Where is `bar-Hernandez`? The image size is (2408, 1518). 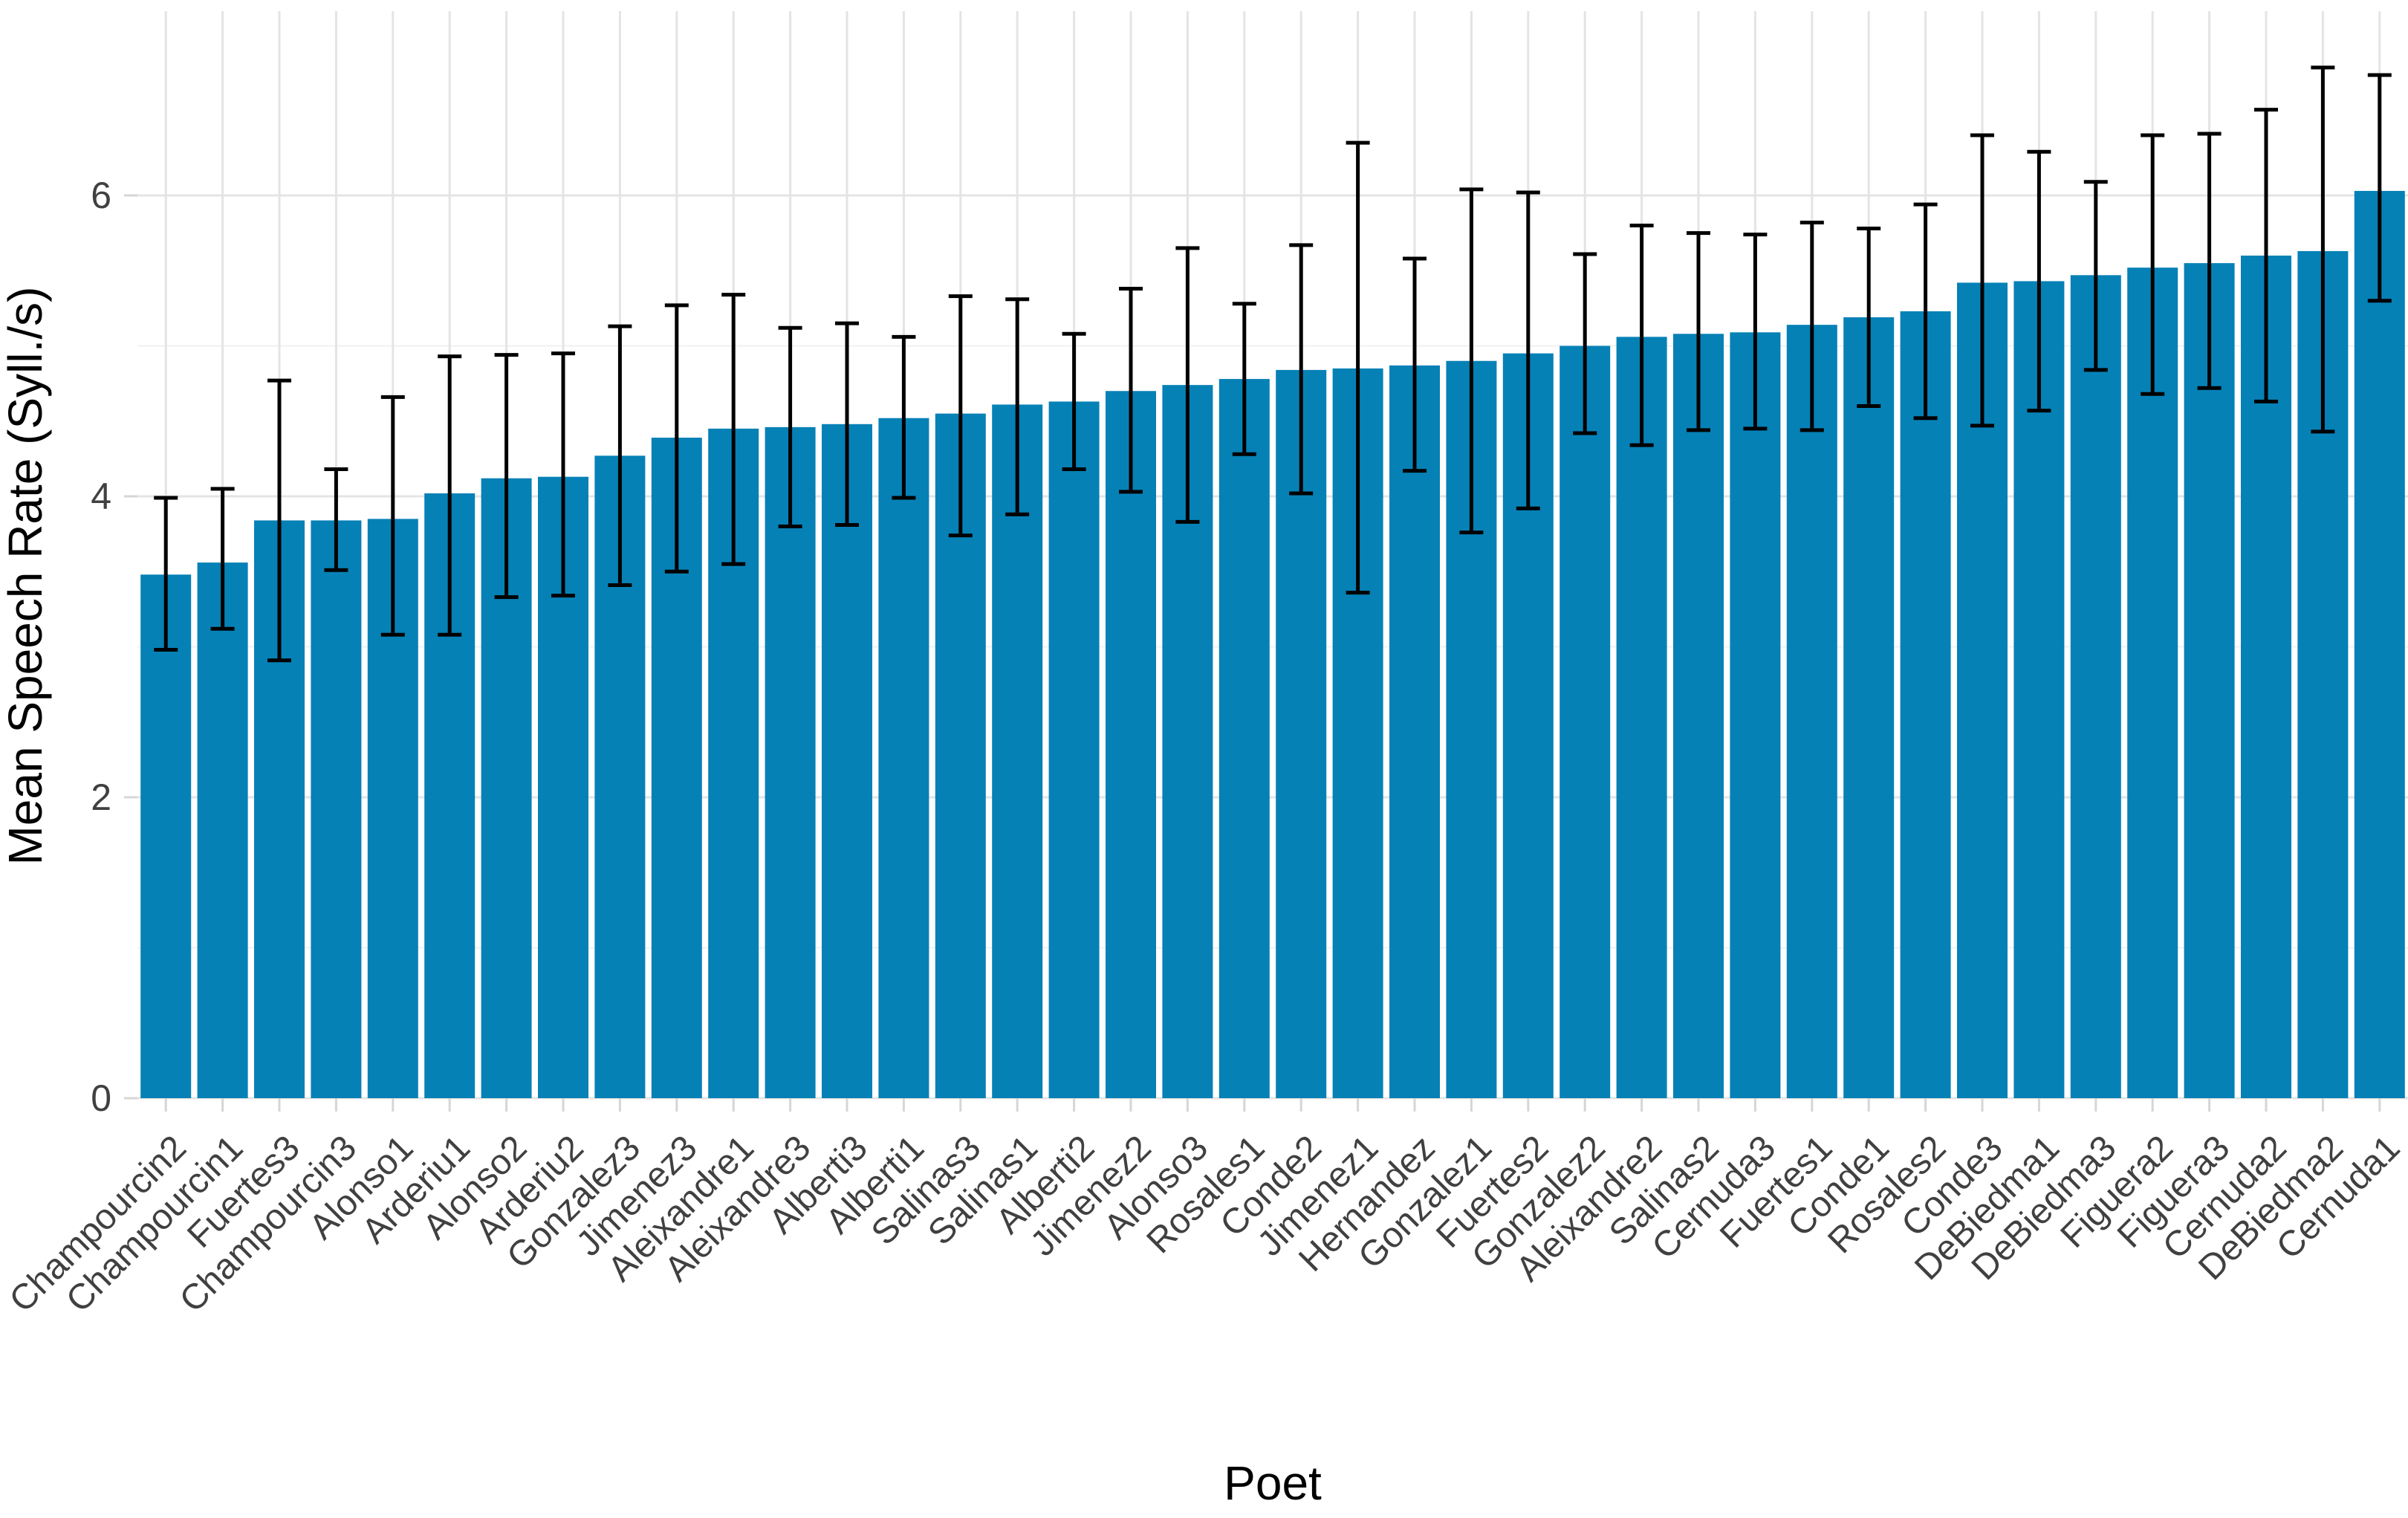
bar-Hernandez is located at coordinates (1414, 731).